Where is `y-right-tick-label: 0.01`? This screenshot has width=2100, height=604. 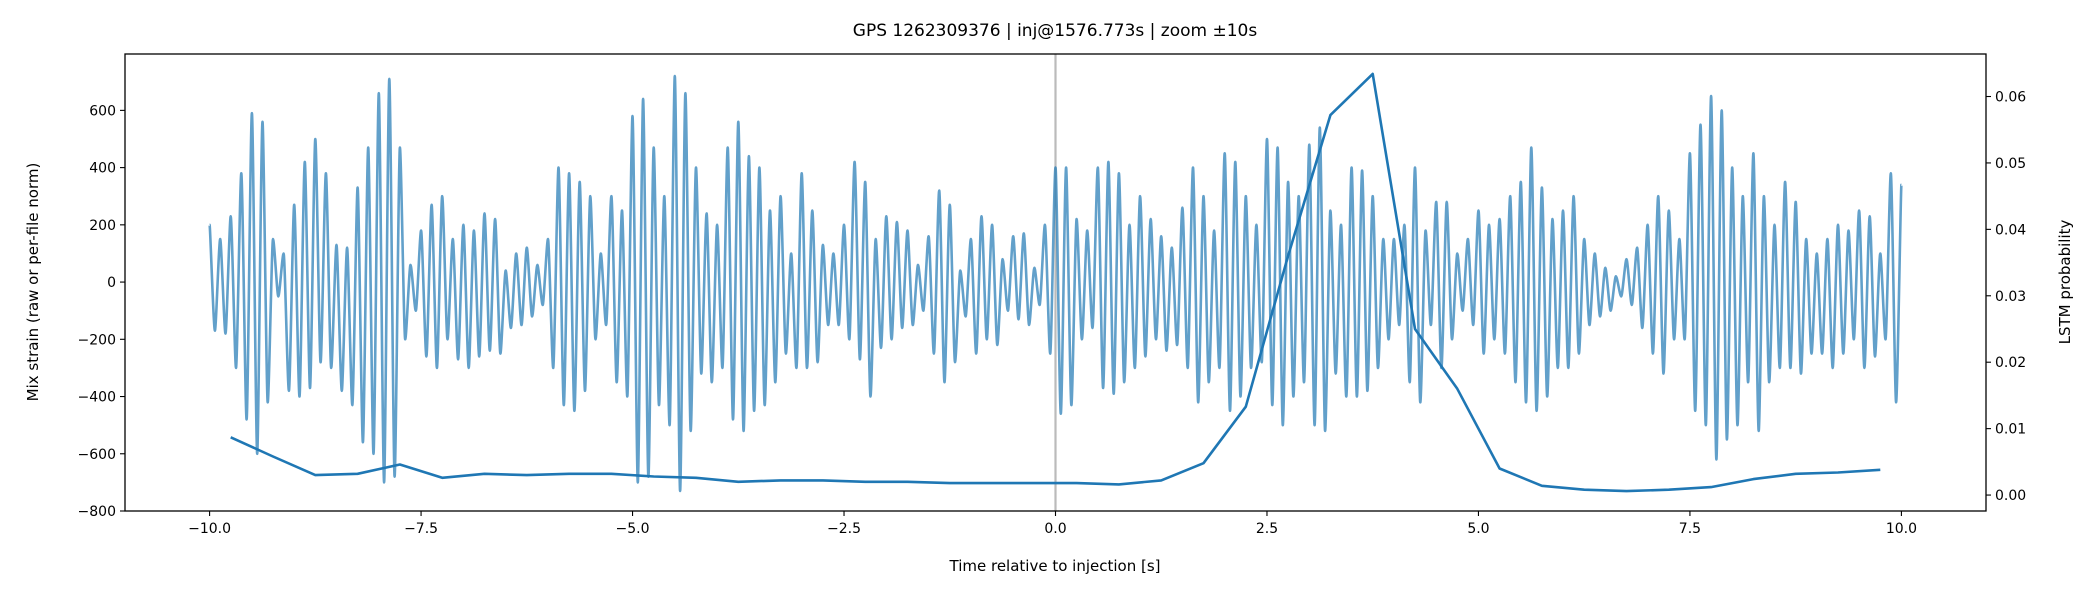
y-right-tick-label: 0.01 is located at coordinates (2010, 430).